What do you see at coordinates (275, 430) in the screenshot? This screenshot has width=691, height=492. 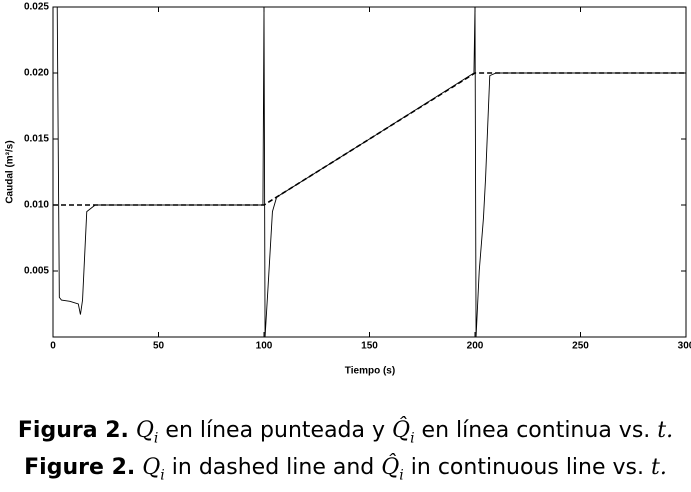 I see `caption-text: en línea punteada y` at bounding box center [275, 430].